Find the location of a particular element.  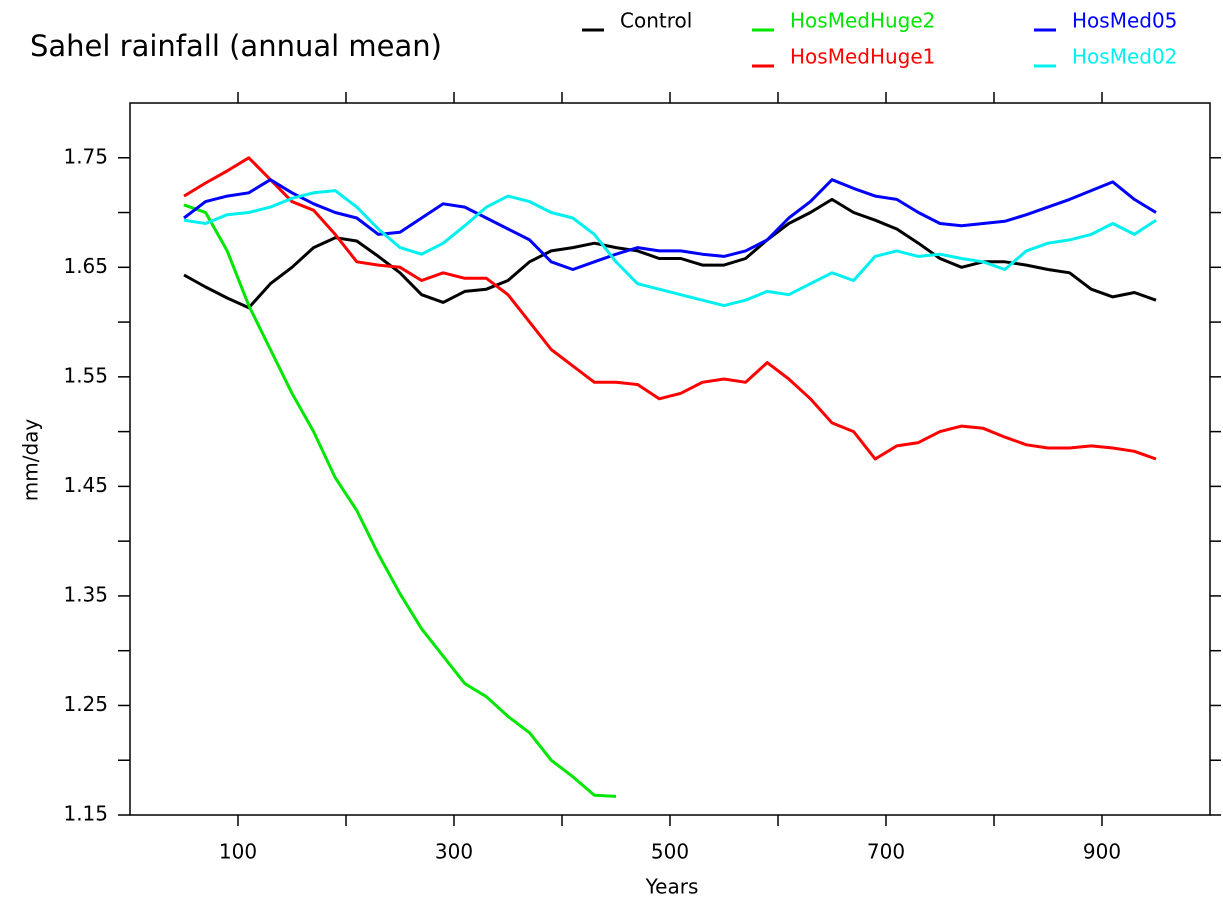

legend-label: HosMedHuge2 is located at coordinates (862, 21).